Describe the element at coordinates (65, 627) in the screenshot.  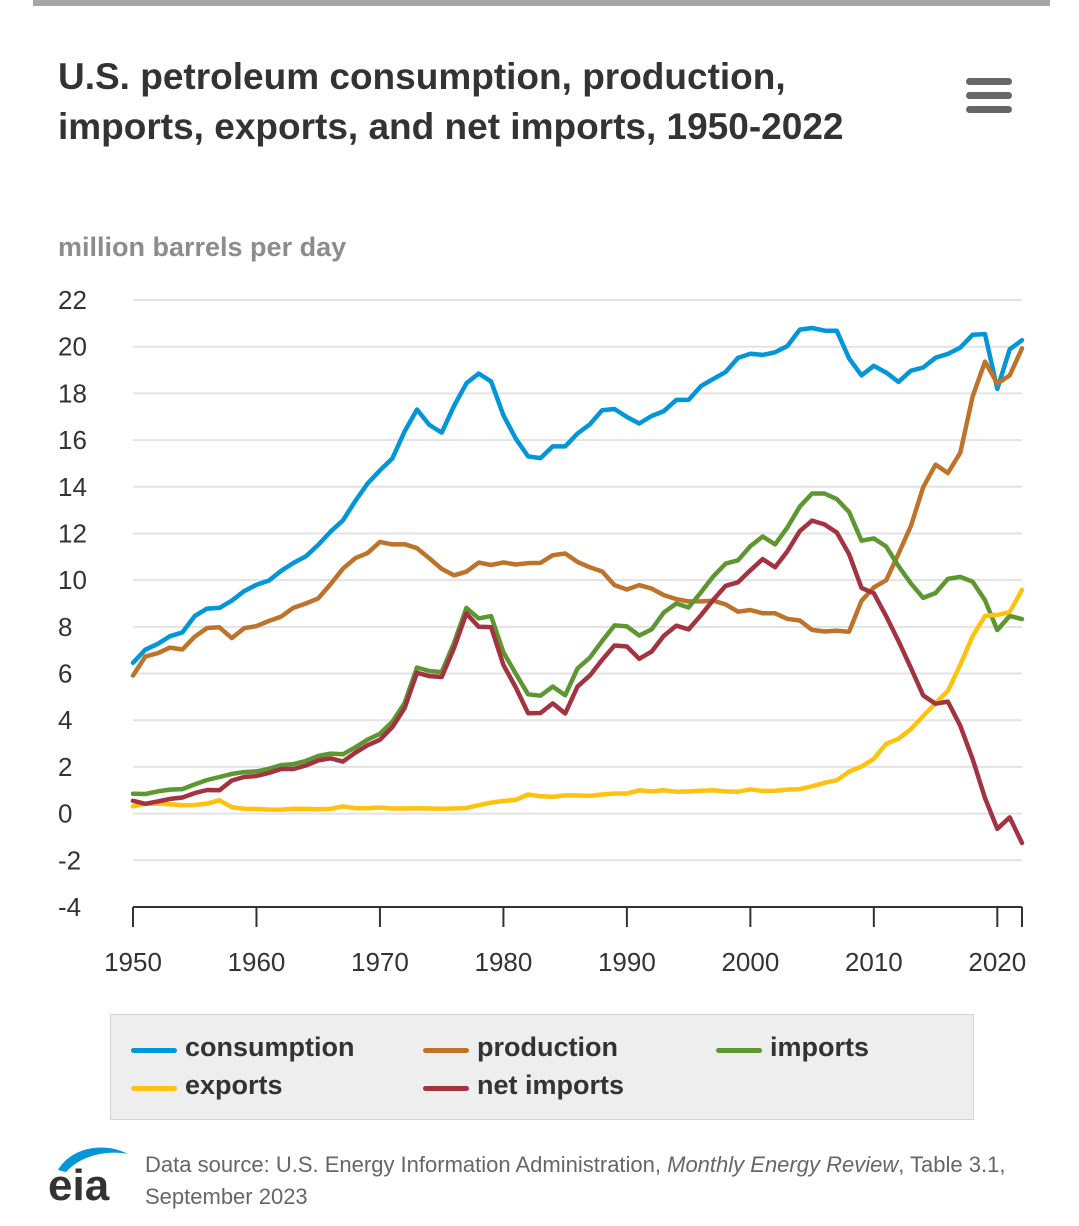
I see `y-tick-label: 8` at that location.